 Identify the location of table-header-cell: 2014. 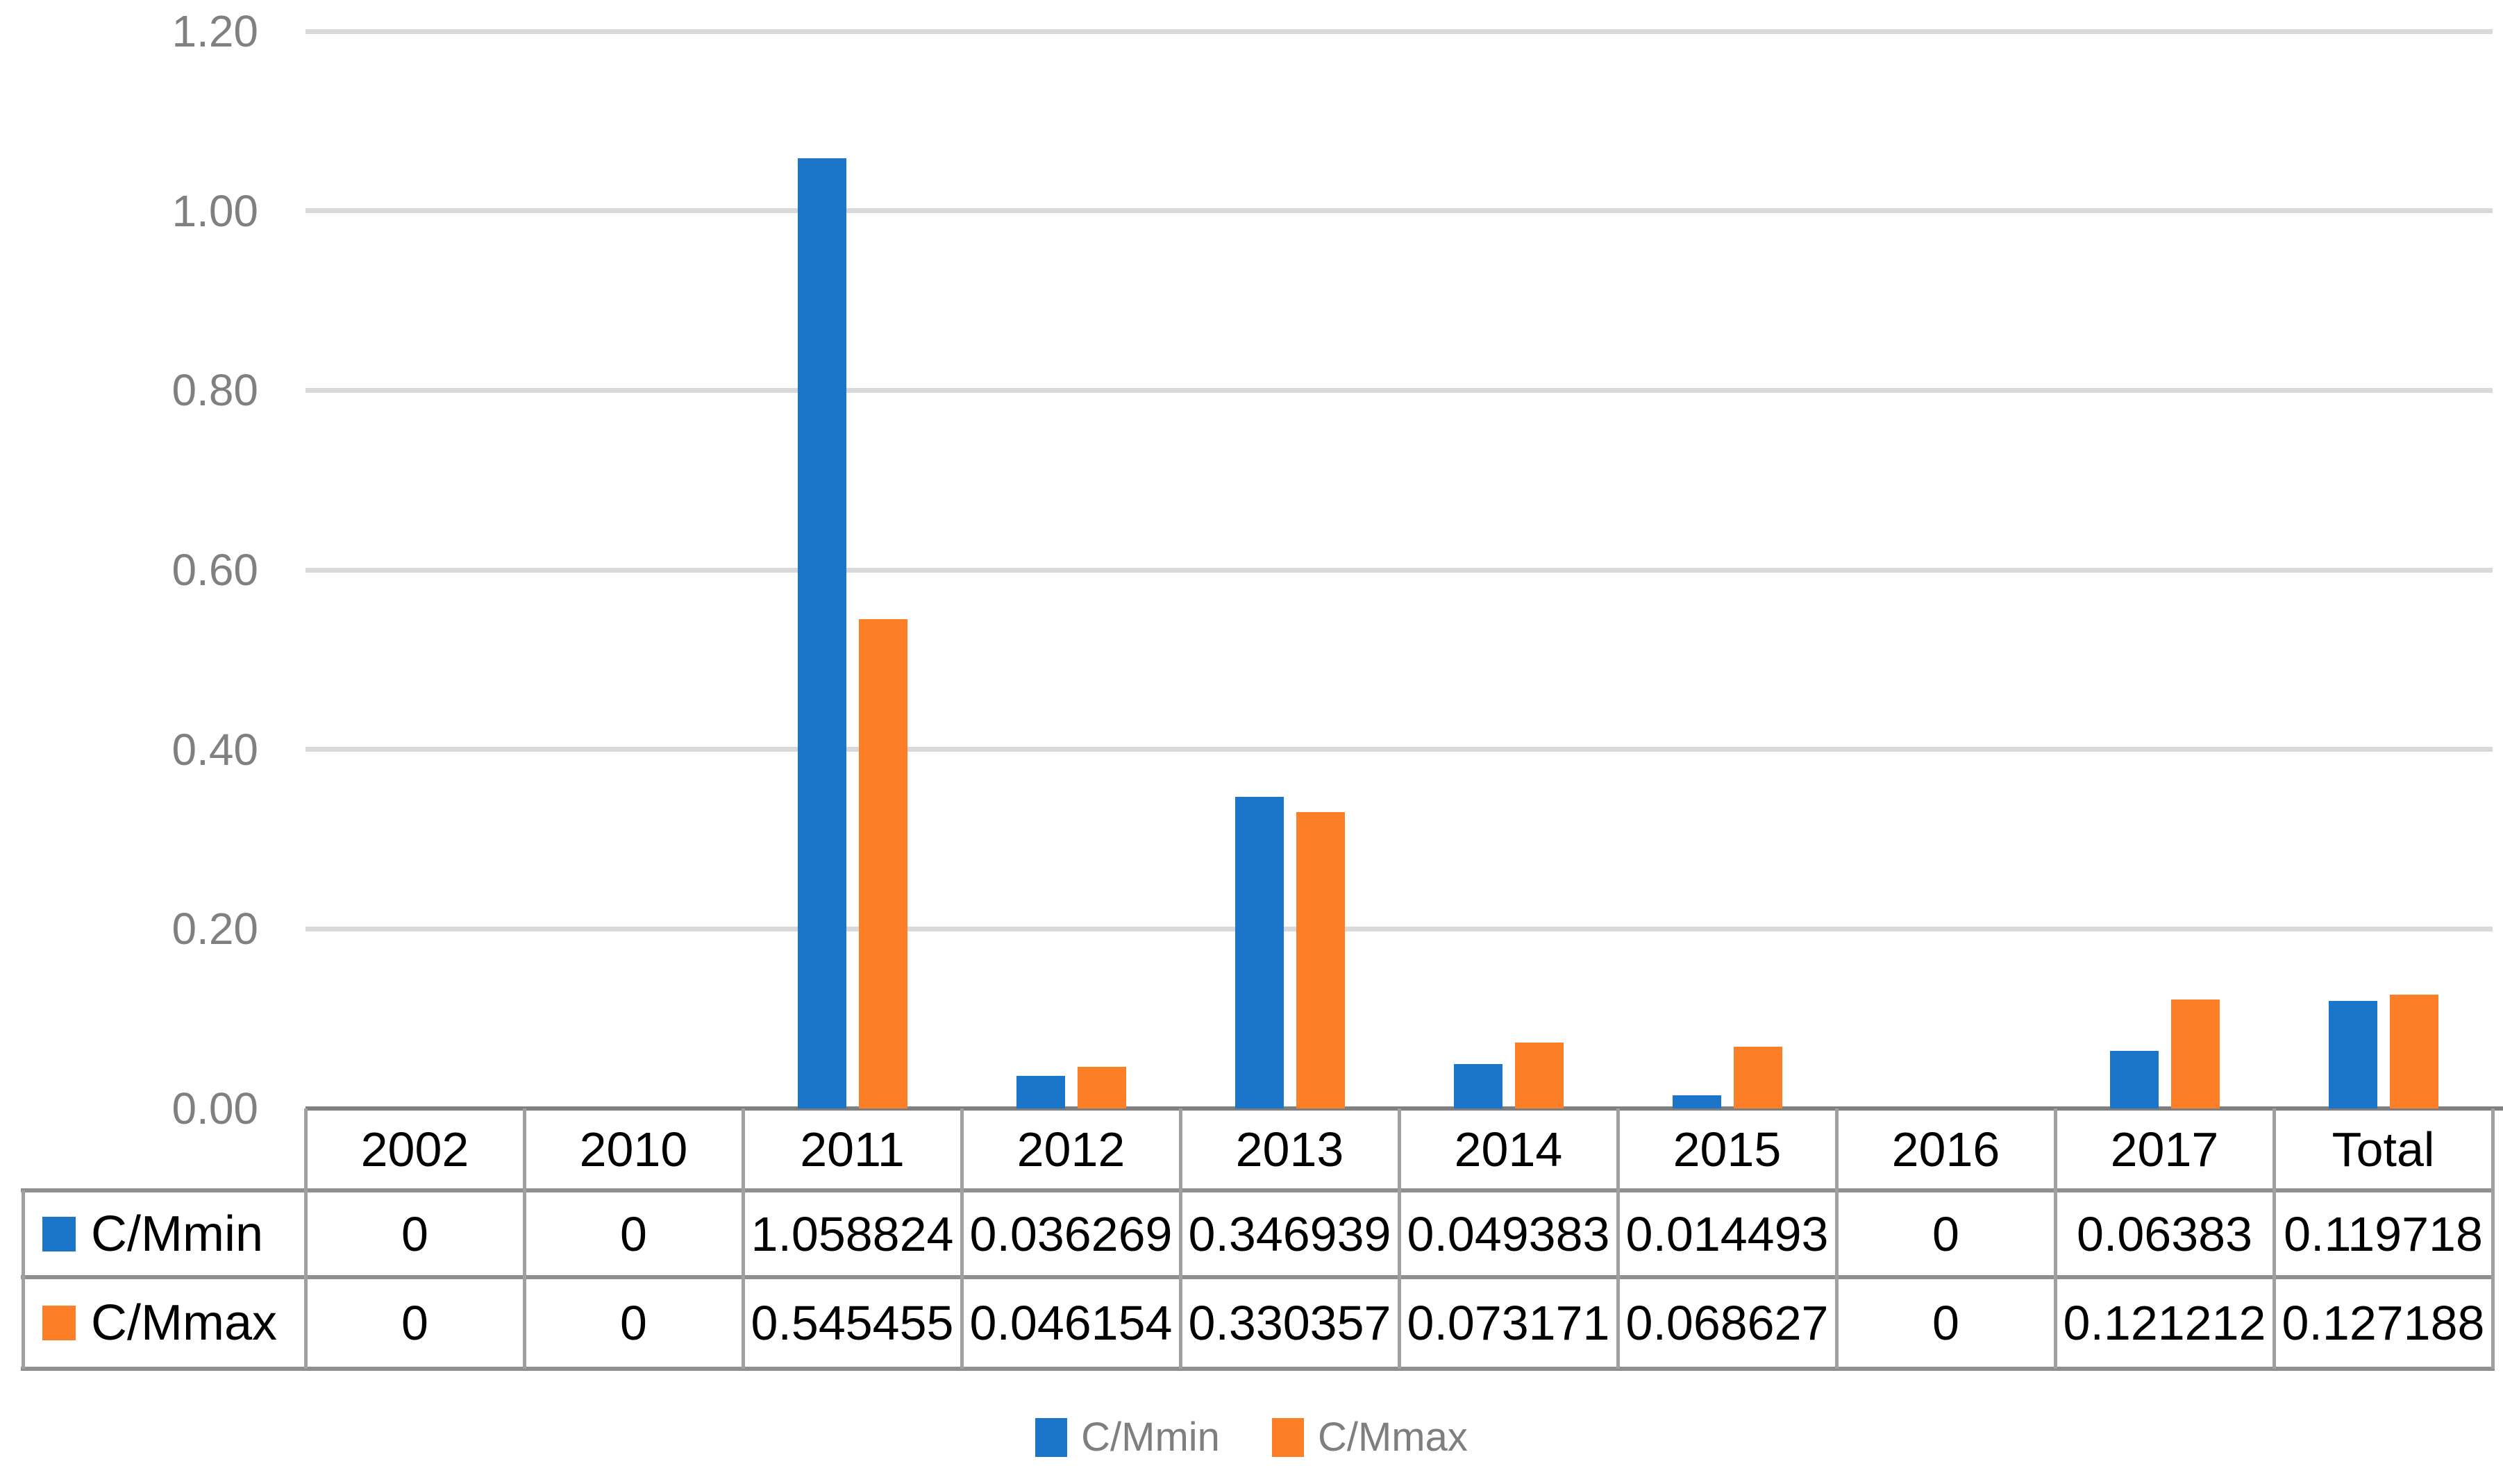
(1508, 1150).